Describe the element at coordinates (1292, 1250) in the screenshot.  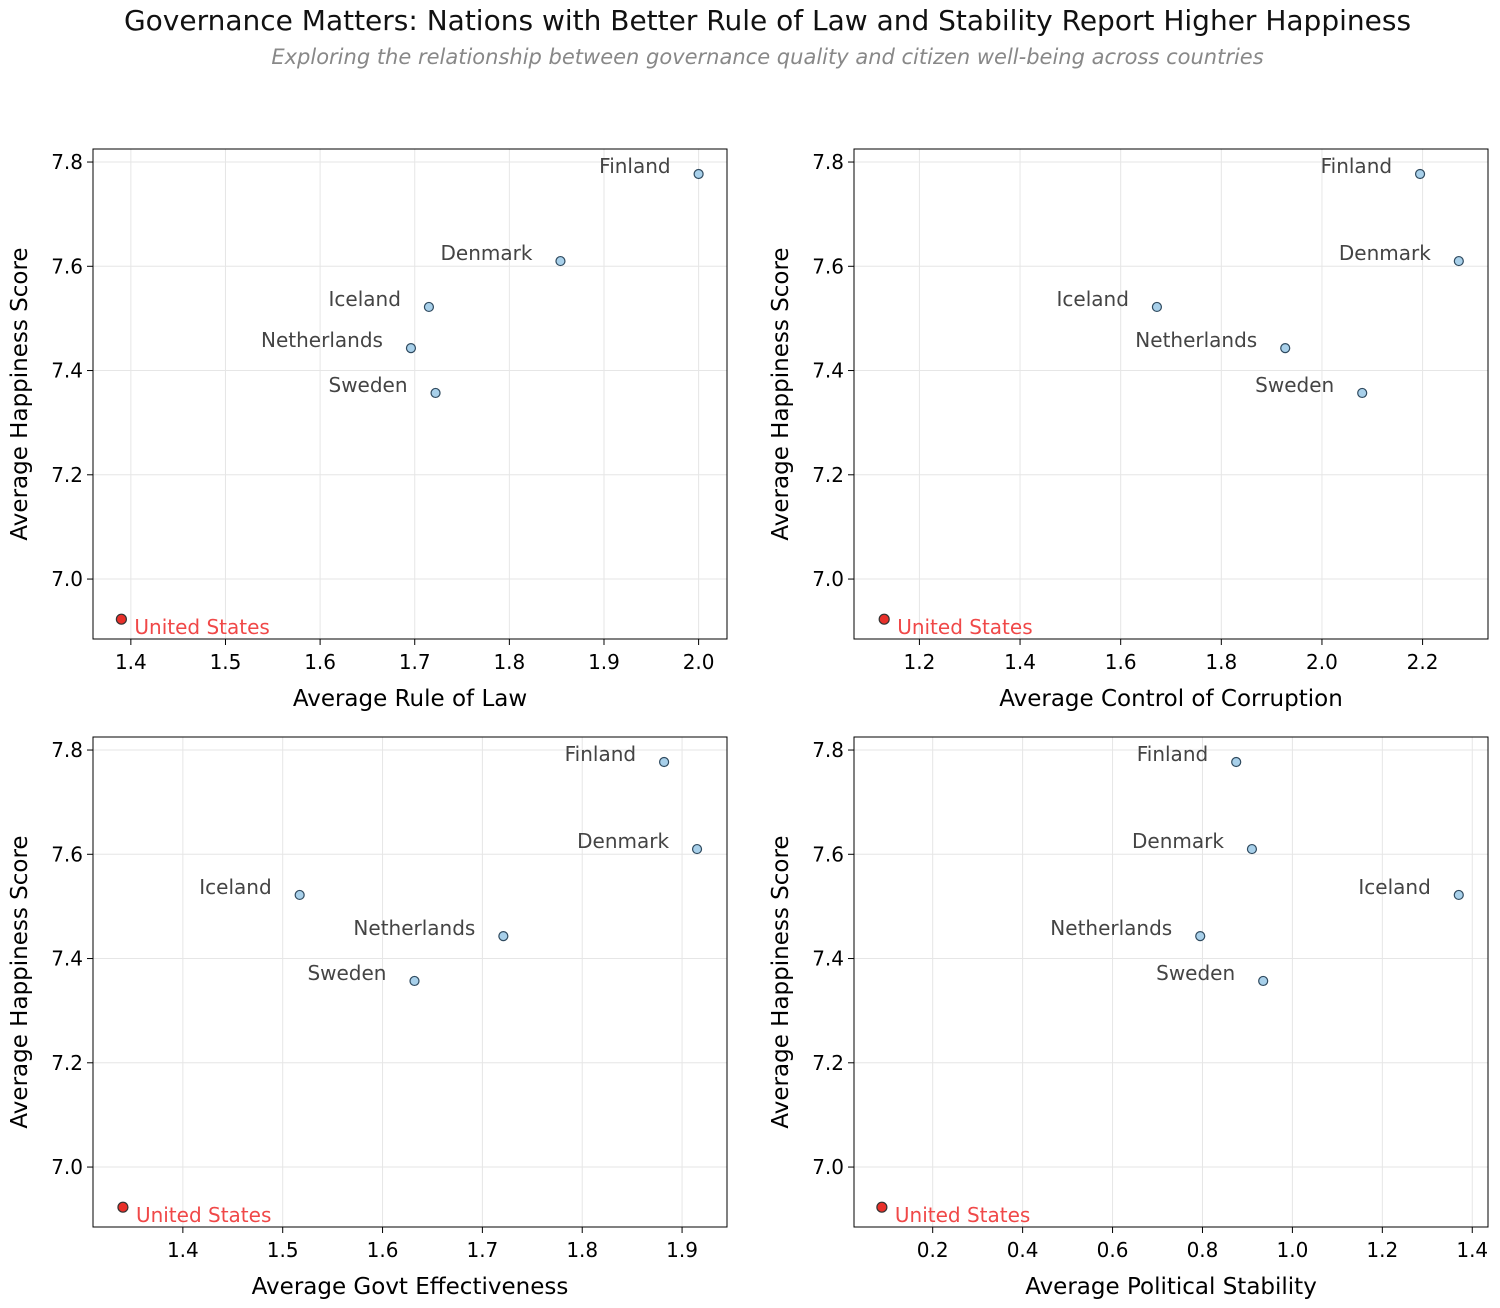
I see `x-tick-label: 1.0` at that location.